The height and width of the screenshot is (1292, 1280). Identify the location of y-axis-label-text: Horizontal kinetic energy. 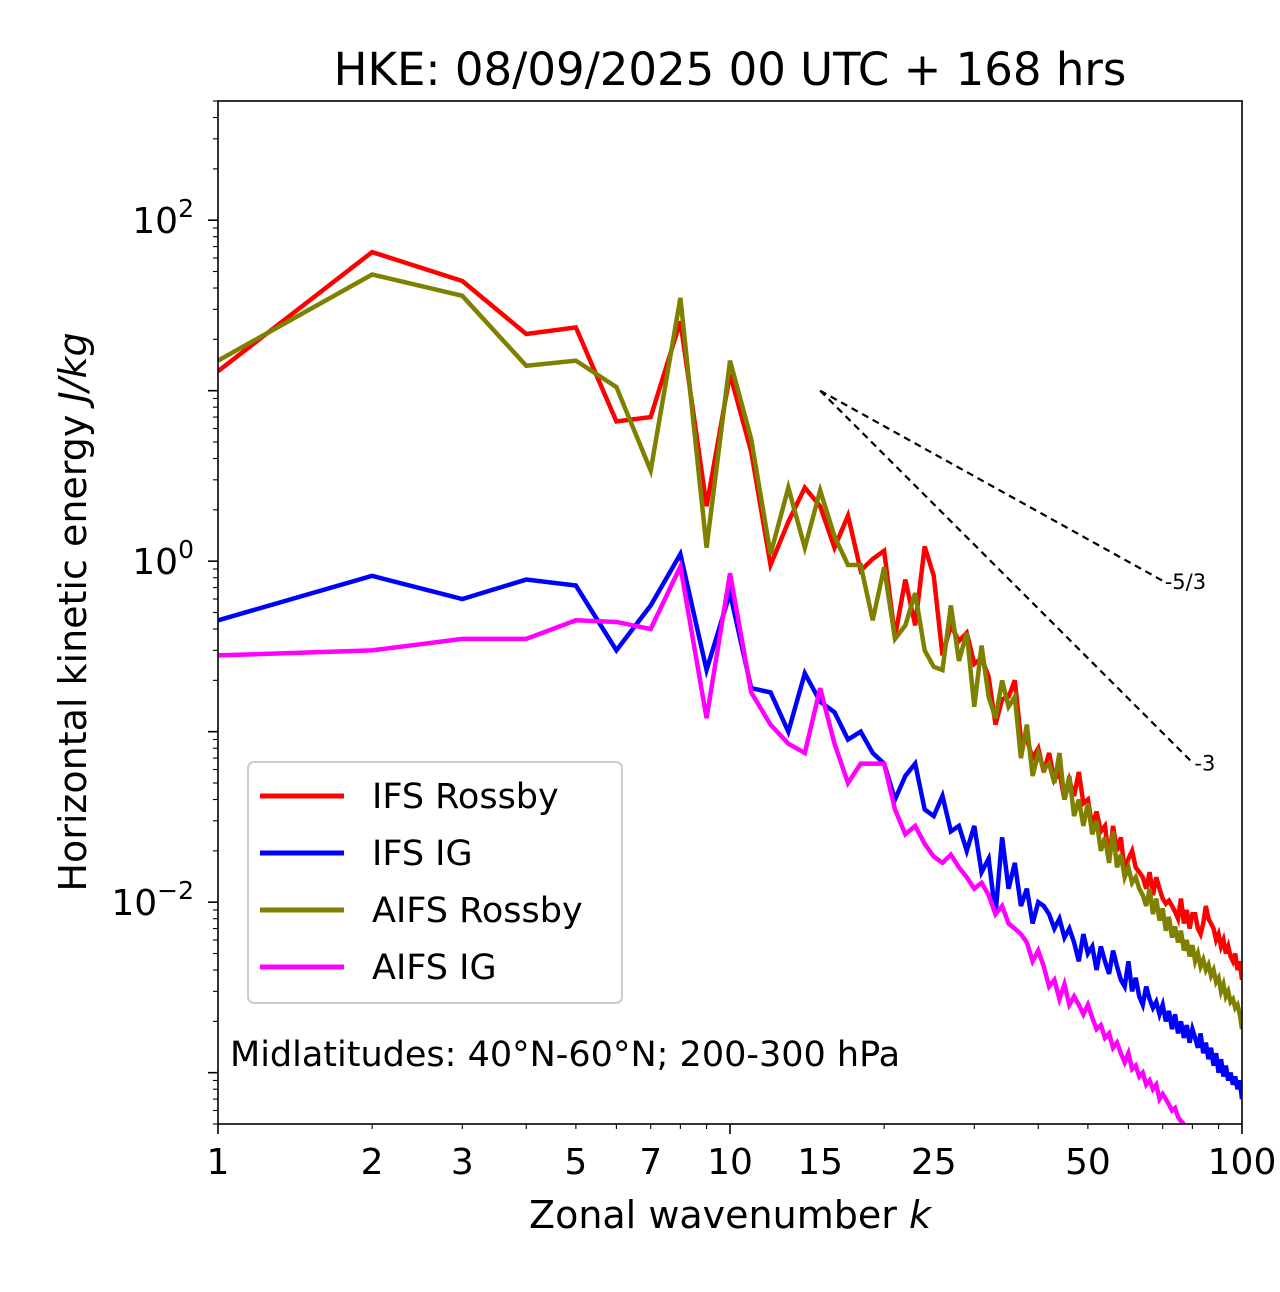
(73, 647).